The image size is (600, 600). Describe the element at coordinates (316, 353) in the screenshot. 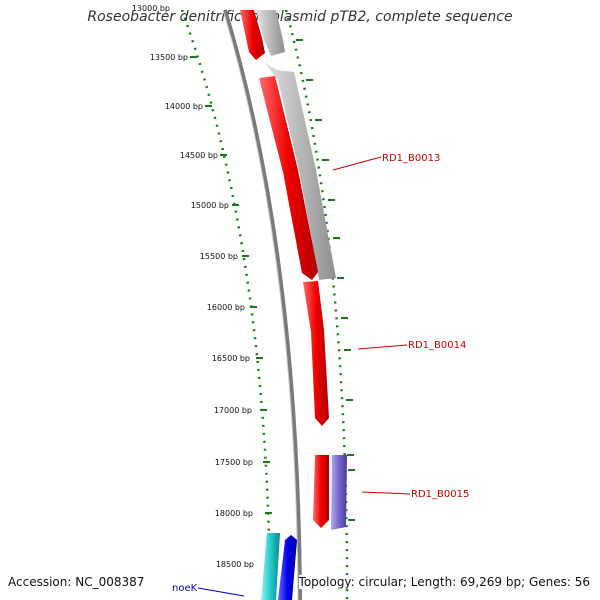

I see `gene-forward-rd1-b0014` at that location.